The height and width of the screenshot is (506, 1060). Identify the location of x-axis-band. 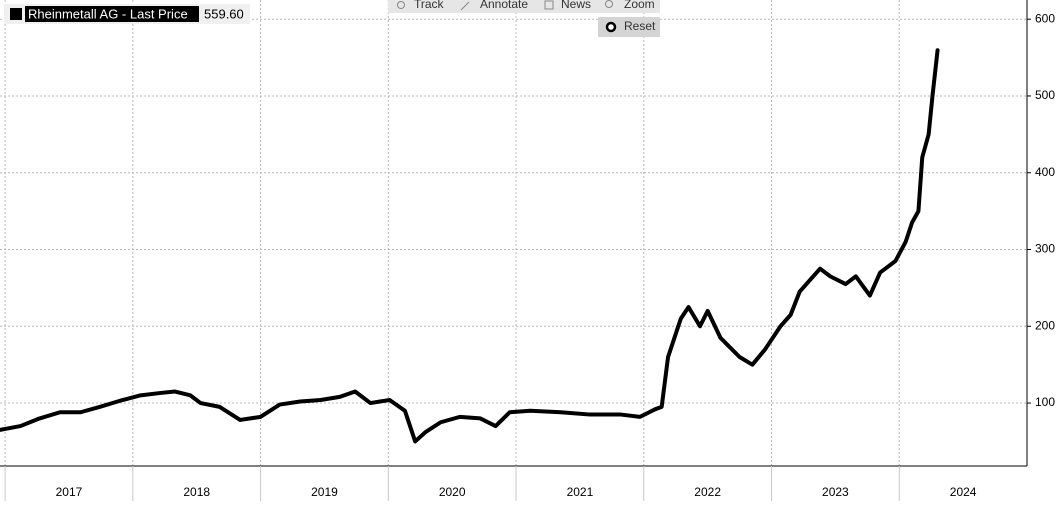
(530, 483).